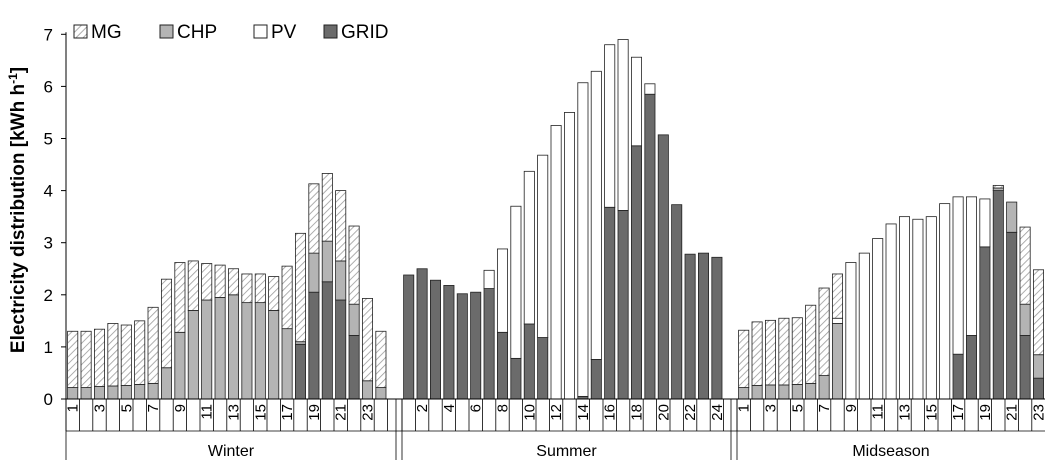 This screenshot has height=462, width=1046. What do you see at coordinates (234, 412) in the screenshot?
I see `x-hour-label: 13` at bounding box center [234, 412].